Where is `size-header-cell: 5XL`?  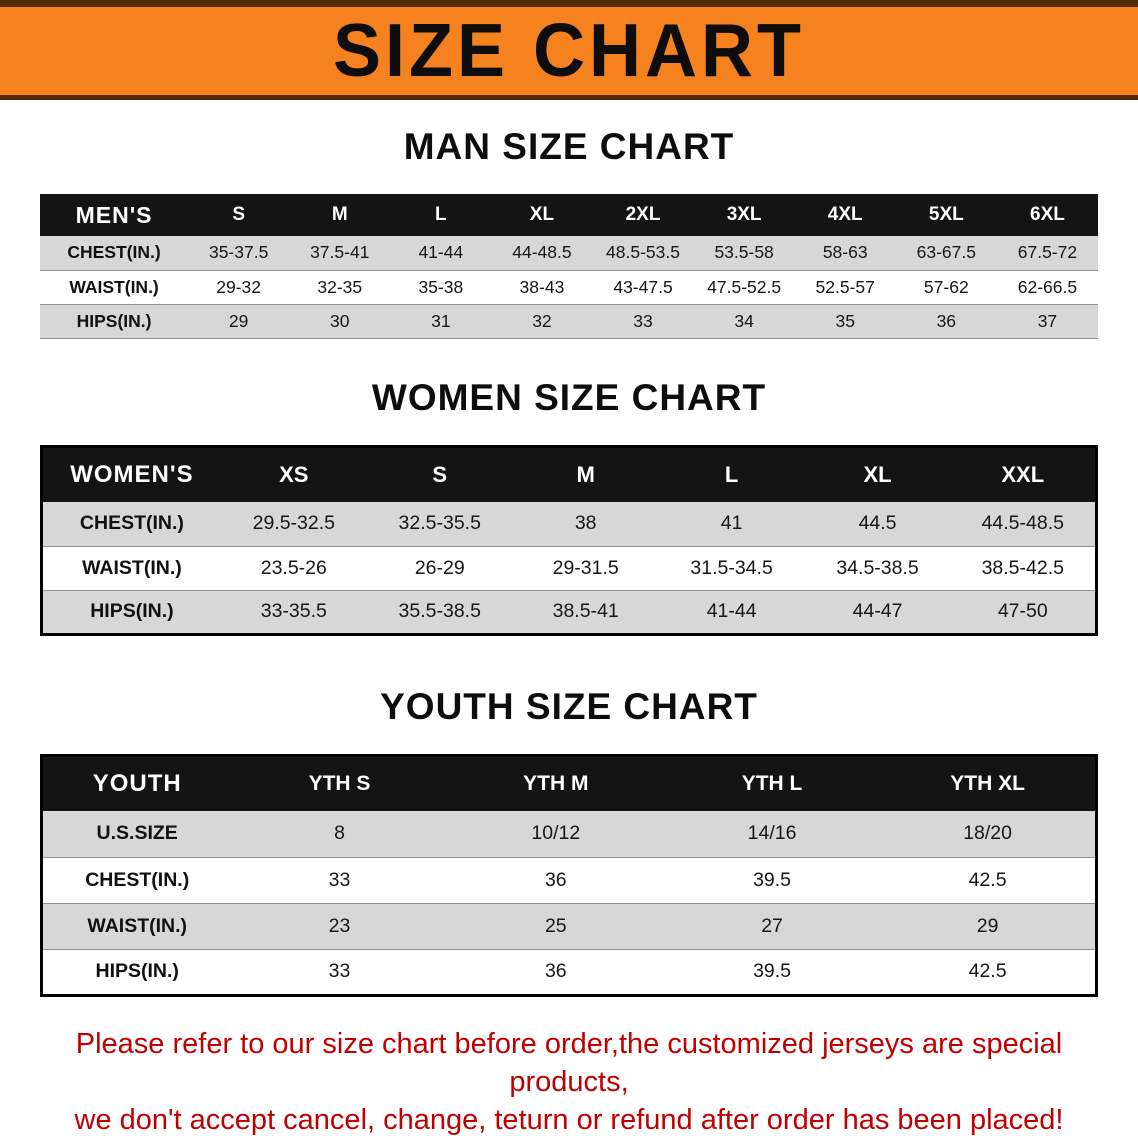
size-header-cell: 5XL is located at coordinates (946, 215).